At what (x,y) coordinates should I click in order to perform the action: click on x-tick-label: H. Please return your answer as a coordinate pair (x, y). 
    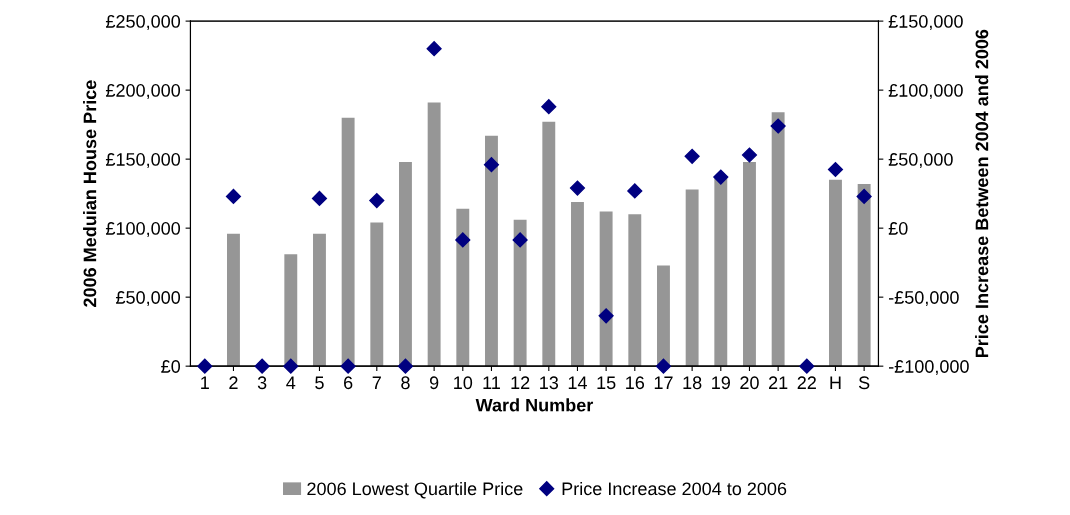
    Looking at the image, I should click on (835, 382).